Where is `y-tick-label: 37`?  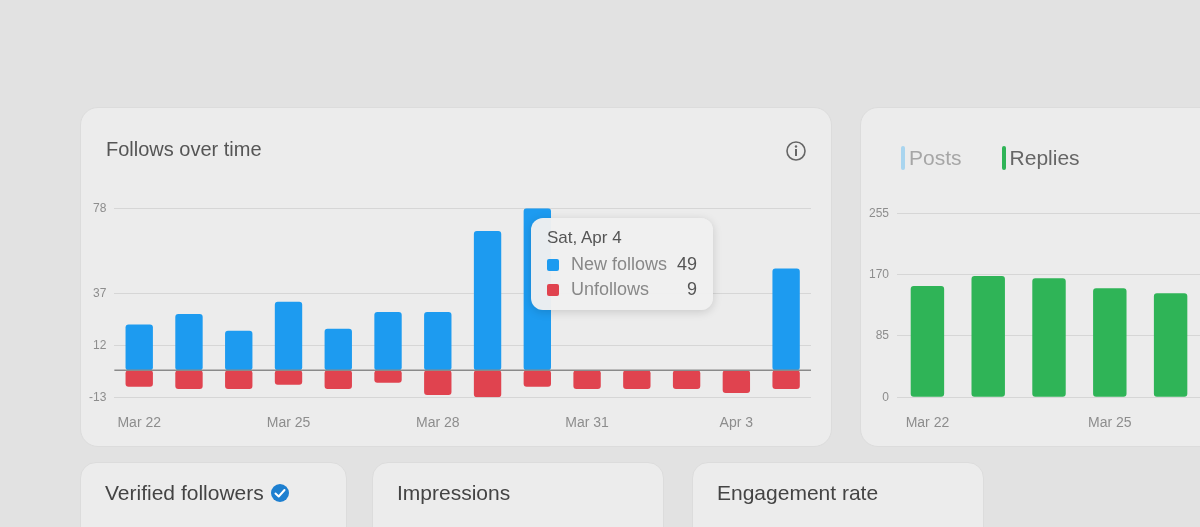 y-tick-label: 37 is located at coordinates (99, 292).